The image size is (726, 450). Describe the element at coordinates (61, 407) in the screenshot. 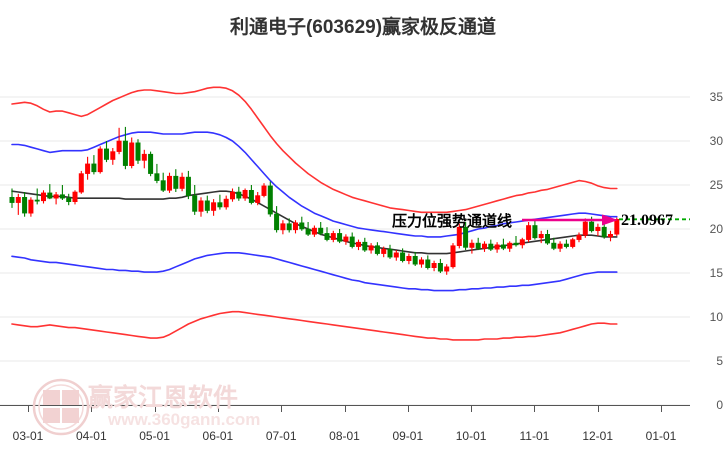

I see `watermark-logo-icon` at that location.